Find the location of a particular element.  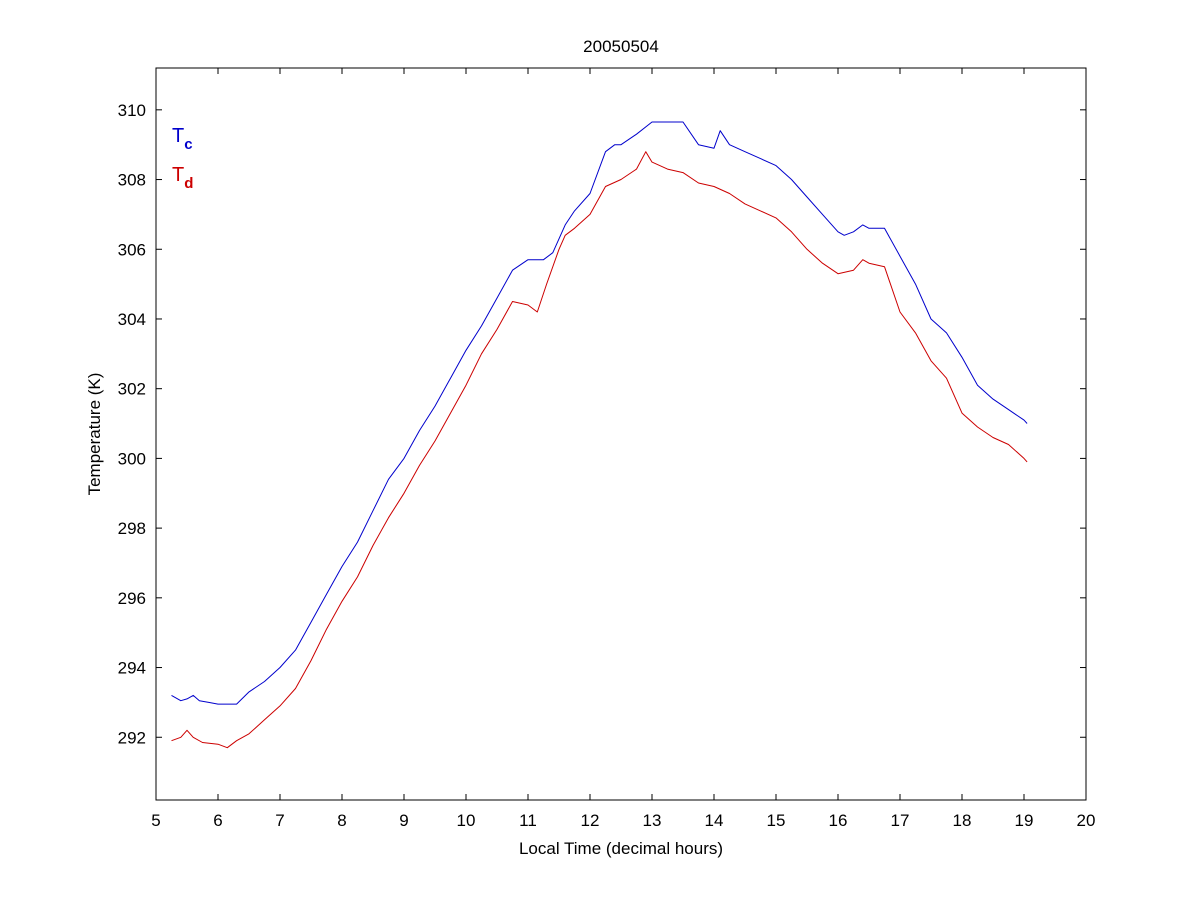

x-tick-label: 6 is located at coordinates (217, 820).